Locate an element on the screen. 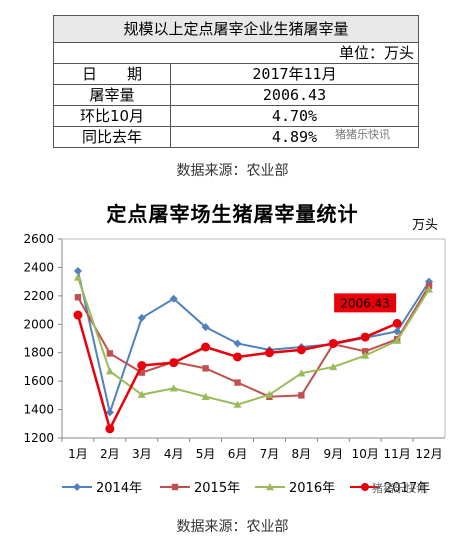 This screenshot has width=465, height=537. row-value-slaughter: 2006.43 is located at coordinates (294, 95).